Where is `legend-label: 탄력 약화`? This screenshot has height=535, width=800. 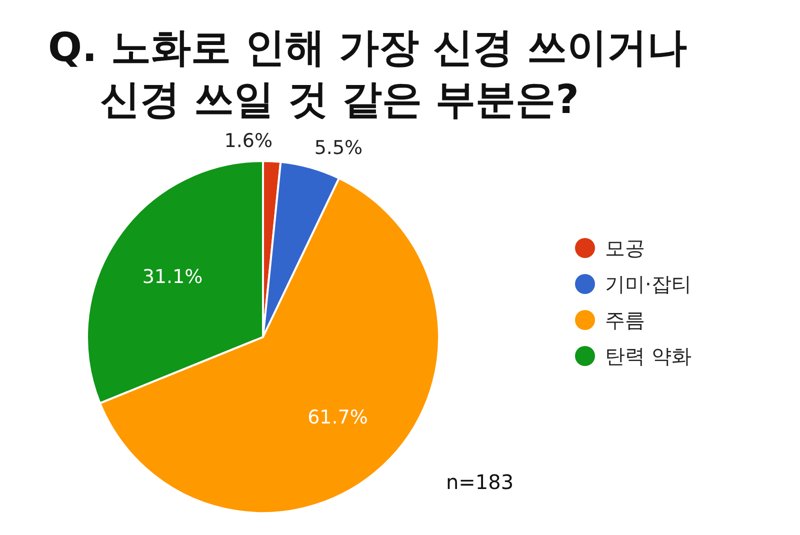
legend-label: 탄력 약화 is located at coordinates (648, 356).